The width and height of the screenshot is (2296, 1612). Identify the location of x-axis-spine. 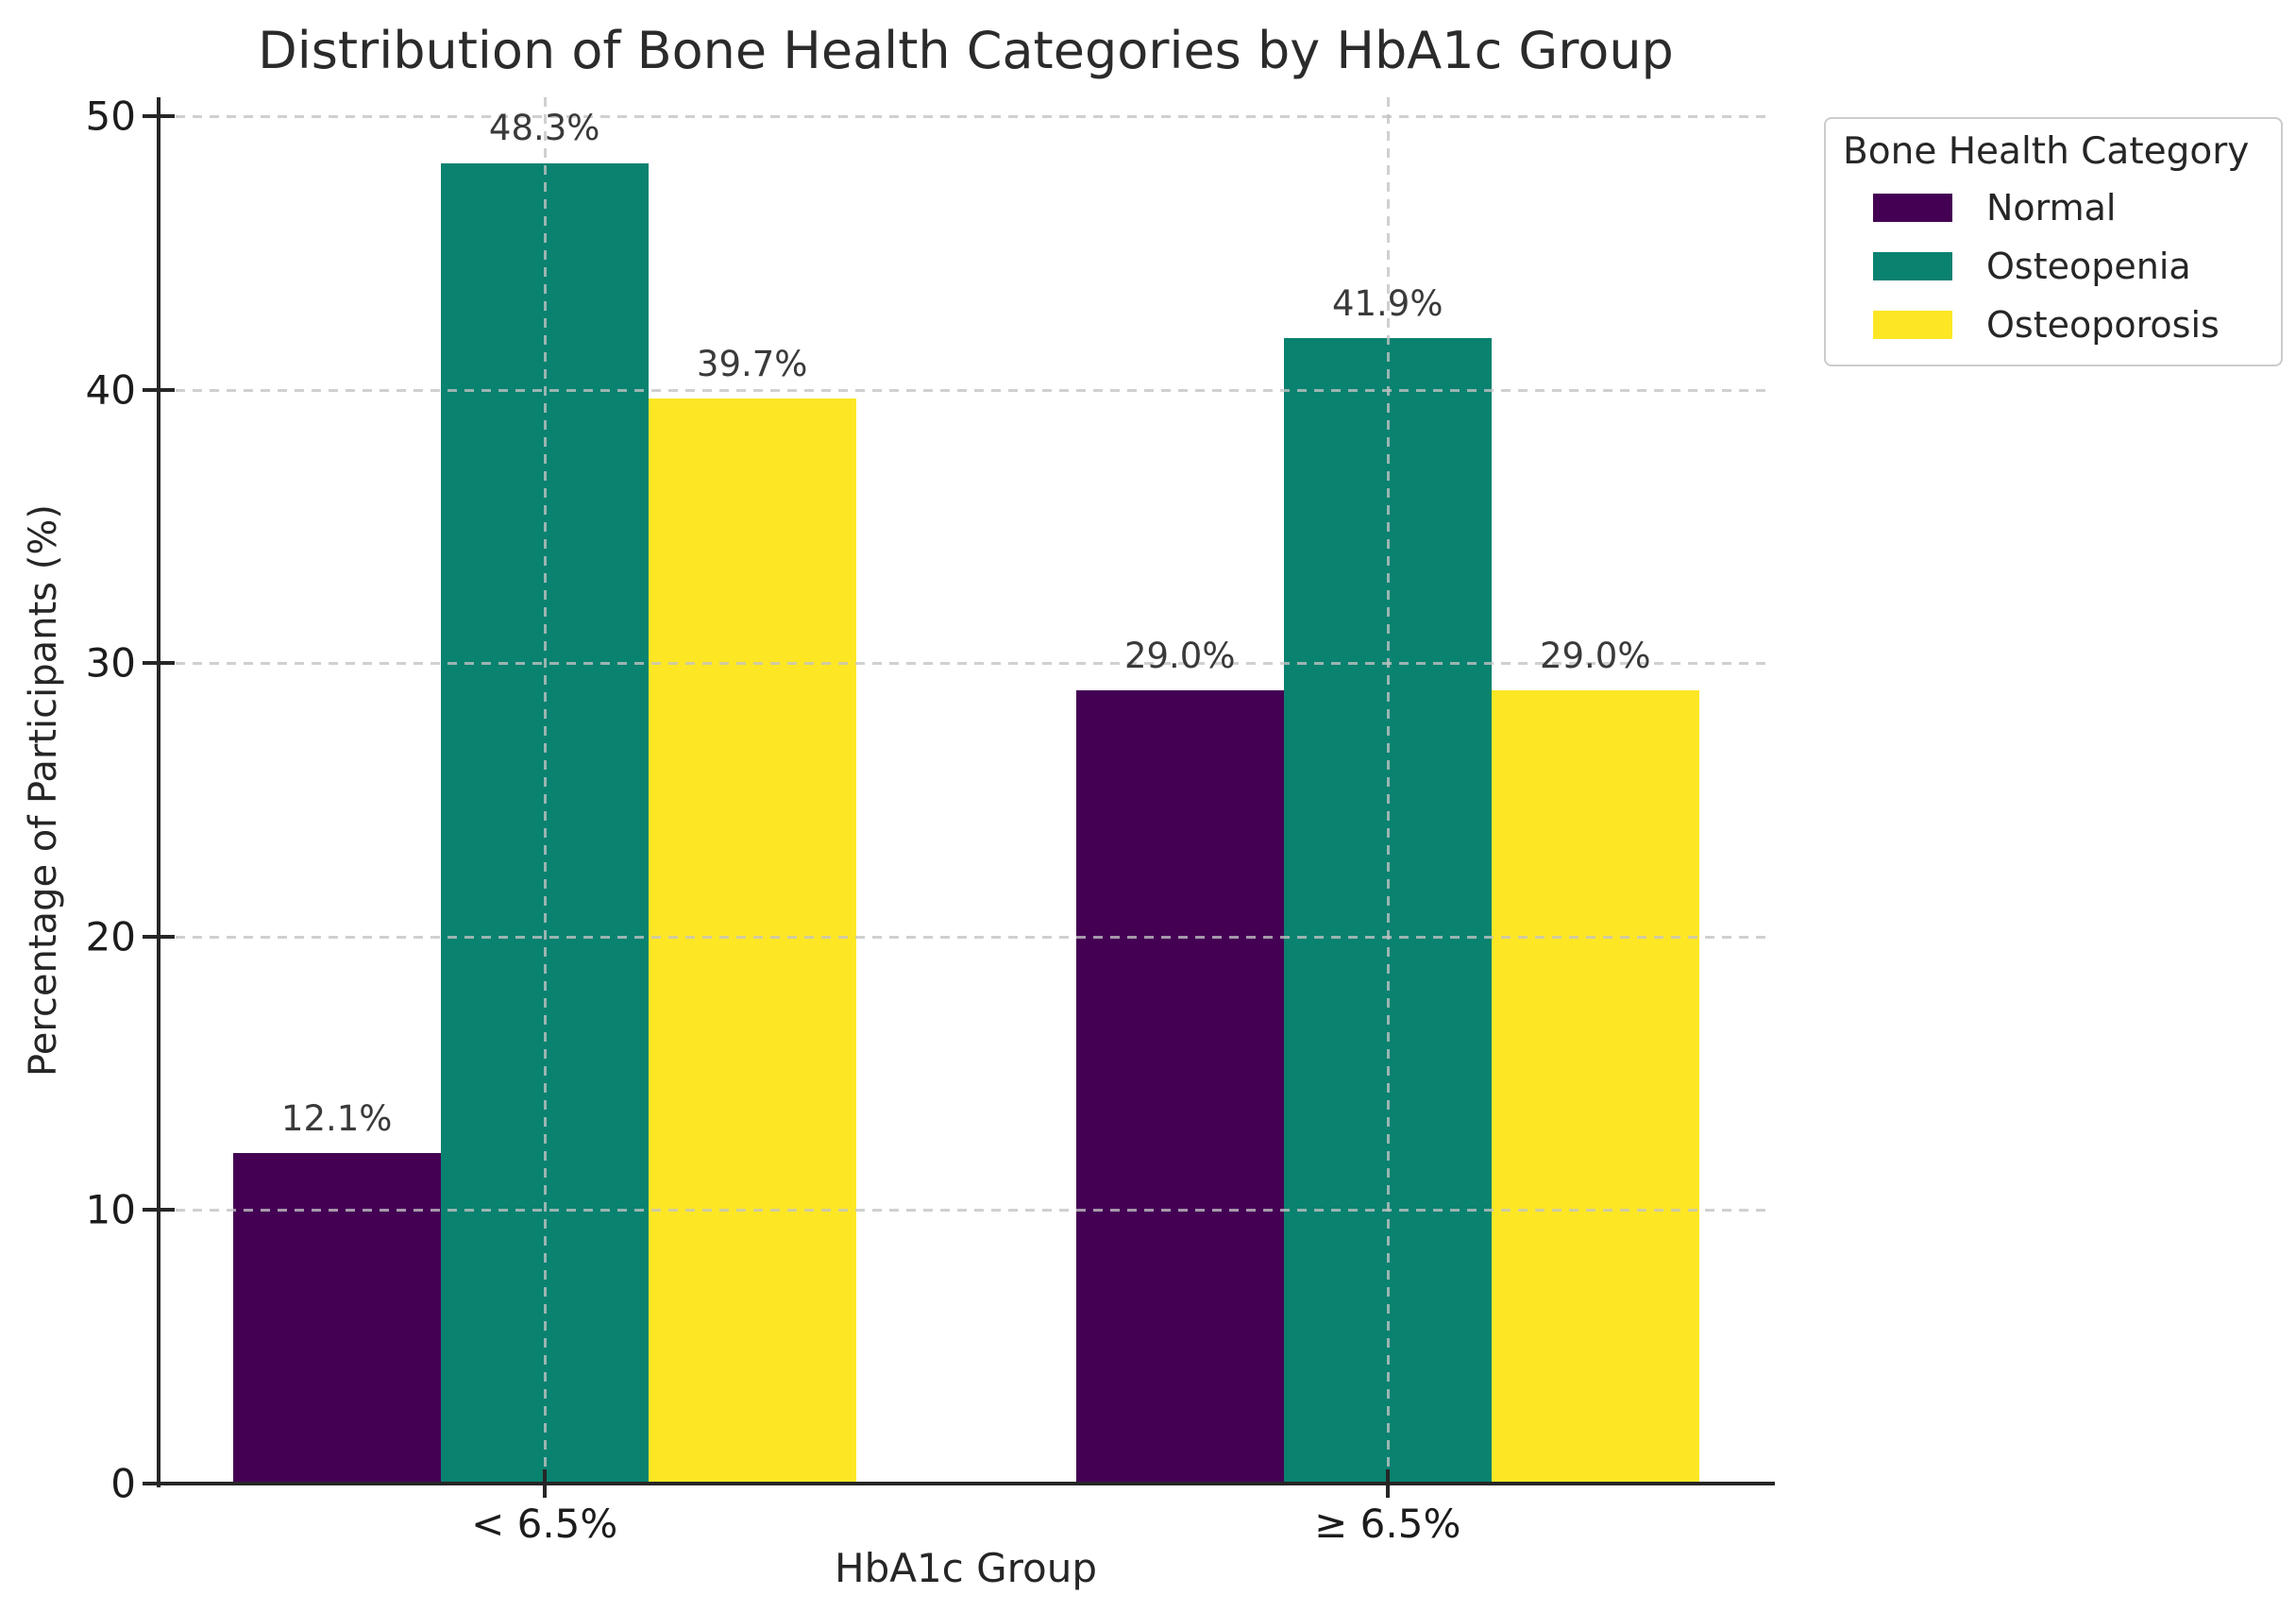
(966, 1483).